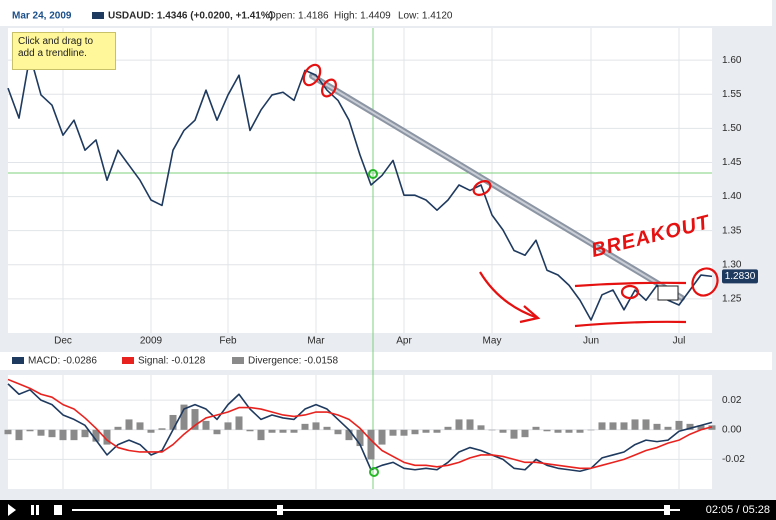  I want to click on y-tick-label: 1.25, so click(732, 299).